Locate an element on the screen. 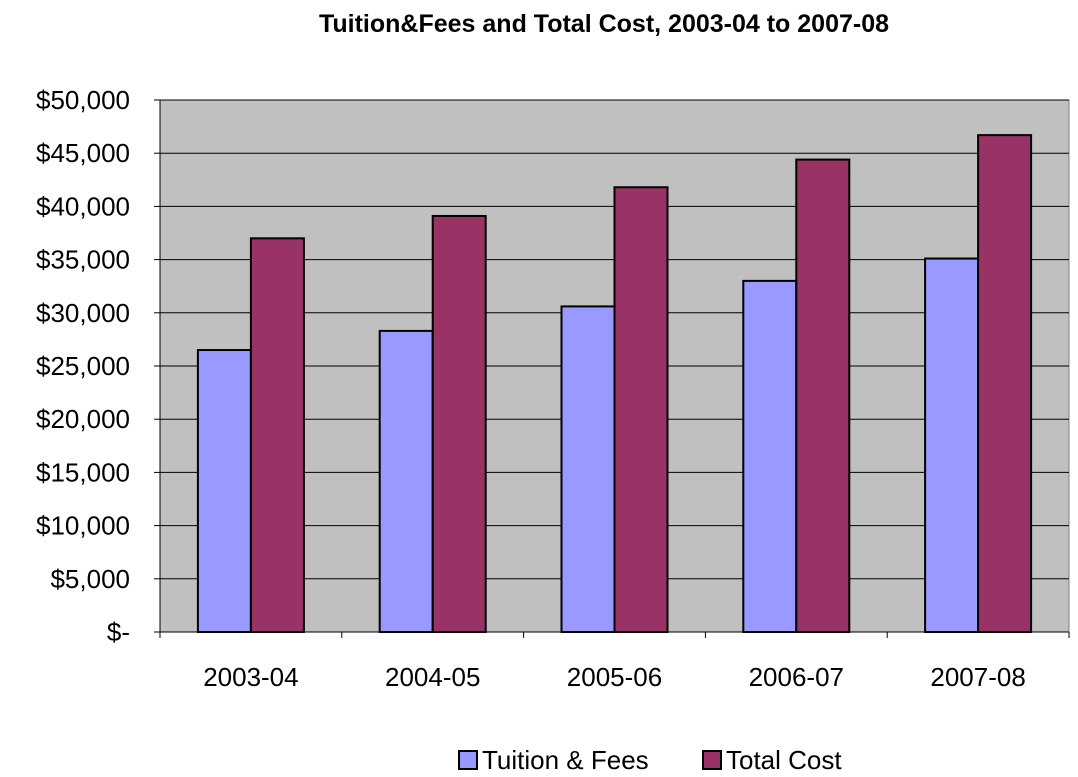 The image size is (1078, 777). x-tick-label: 2007-08 is located at coordinates (977, 677).